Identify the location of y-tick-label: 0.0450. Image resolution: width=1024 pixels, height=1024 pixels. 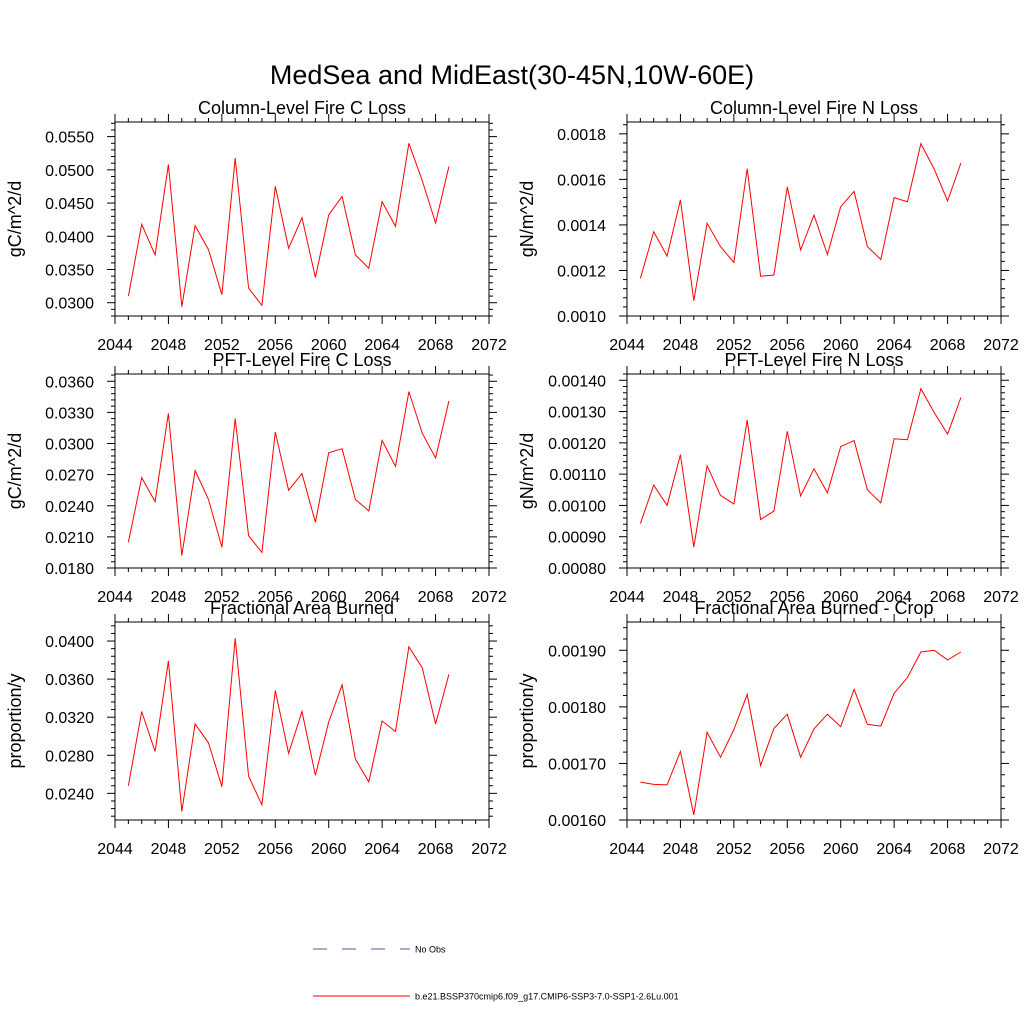
(69, 204).